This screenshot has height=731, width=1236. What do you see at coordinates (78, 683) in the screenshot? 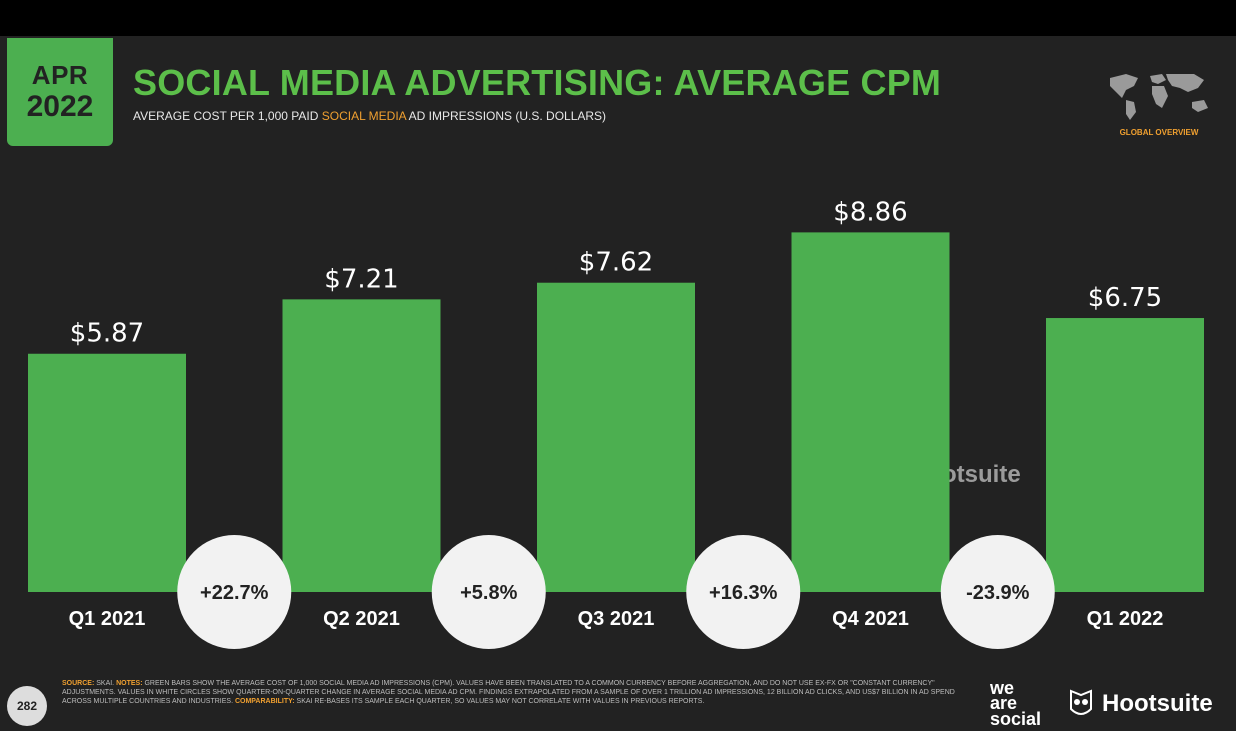
I see `source-key: SOURCE:` at bounding box center [78, 683].